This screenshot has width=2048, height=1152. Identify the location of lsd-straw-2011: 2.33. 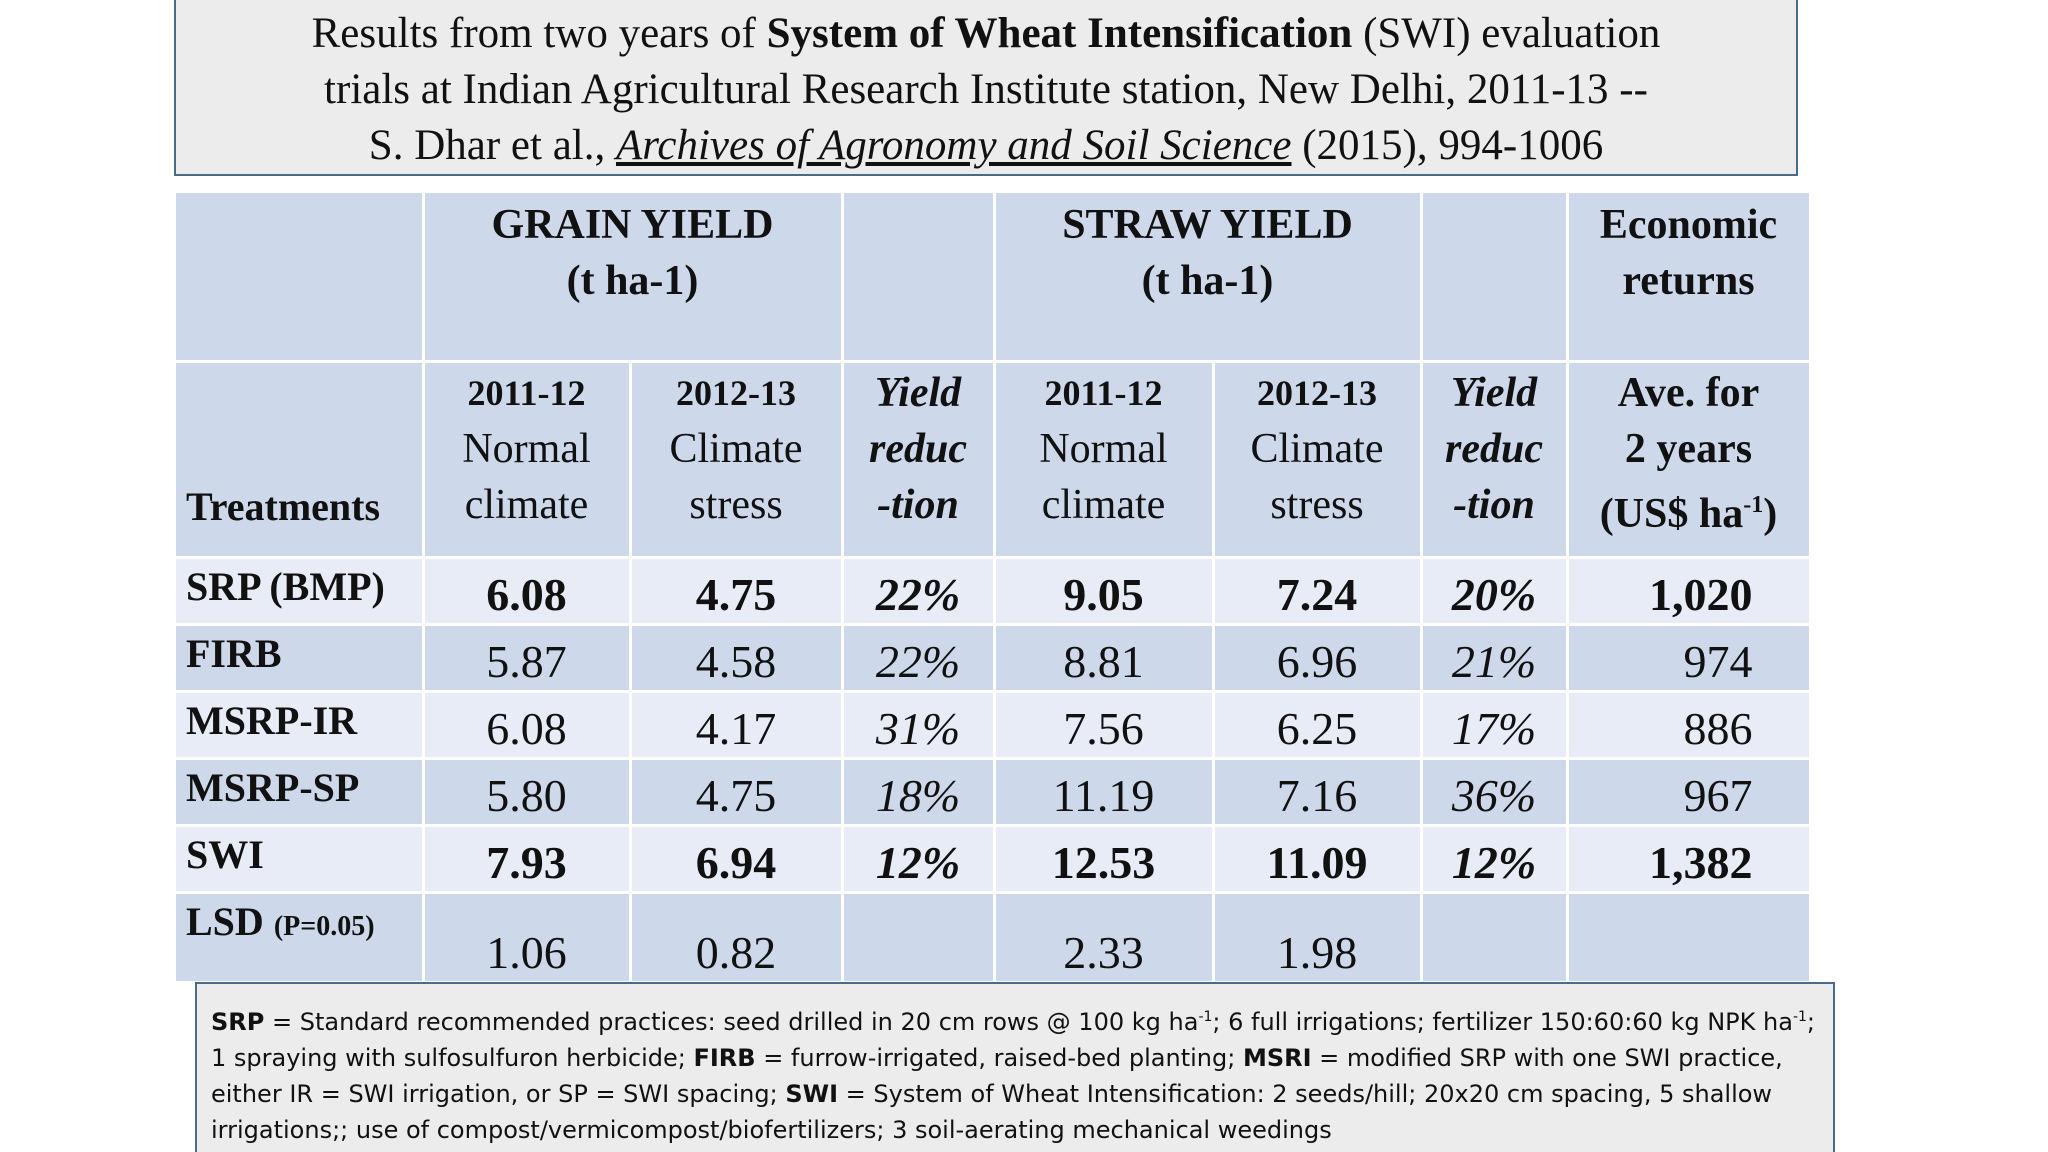
(1104, 938).